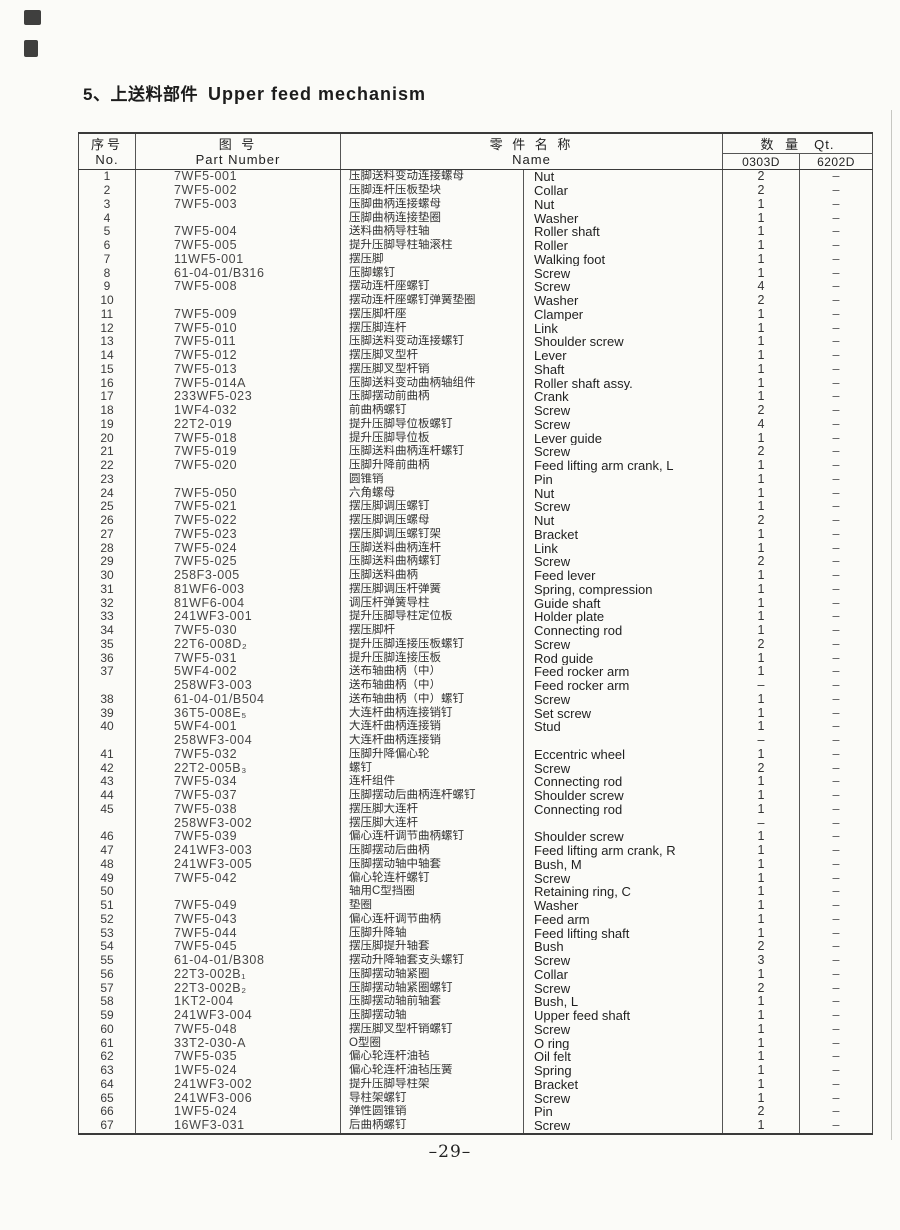 The height and width of the screenshot is (1230, 900). What do you see at coordinates (107, 589) in the screenshot?
I see `cell-no: 31` at bounding box center [107, 589].